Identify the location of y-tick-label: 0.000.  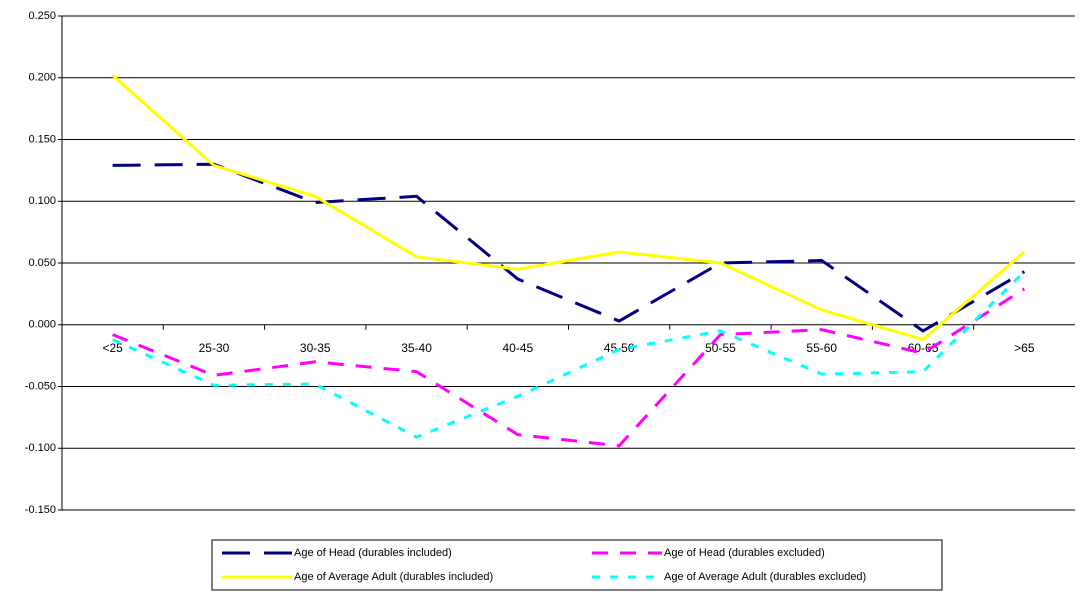
(42, 325).